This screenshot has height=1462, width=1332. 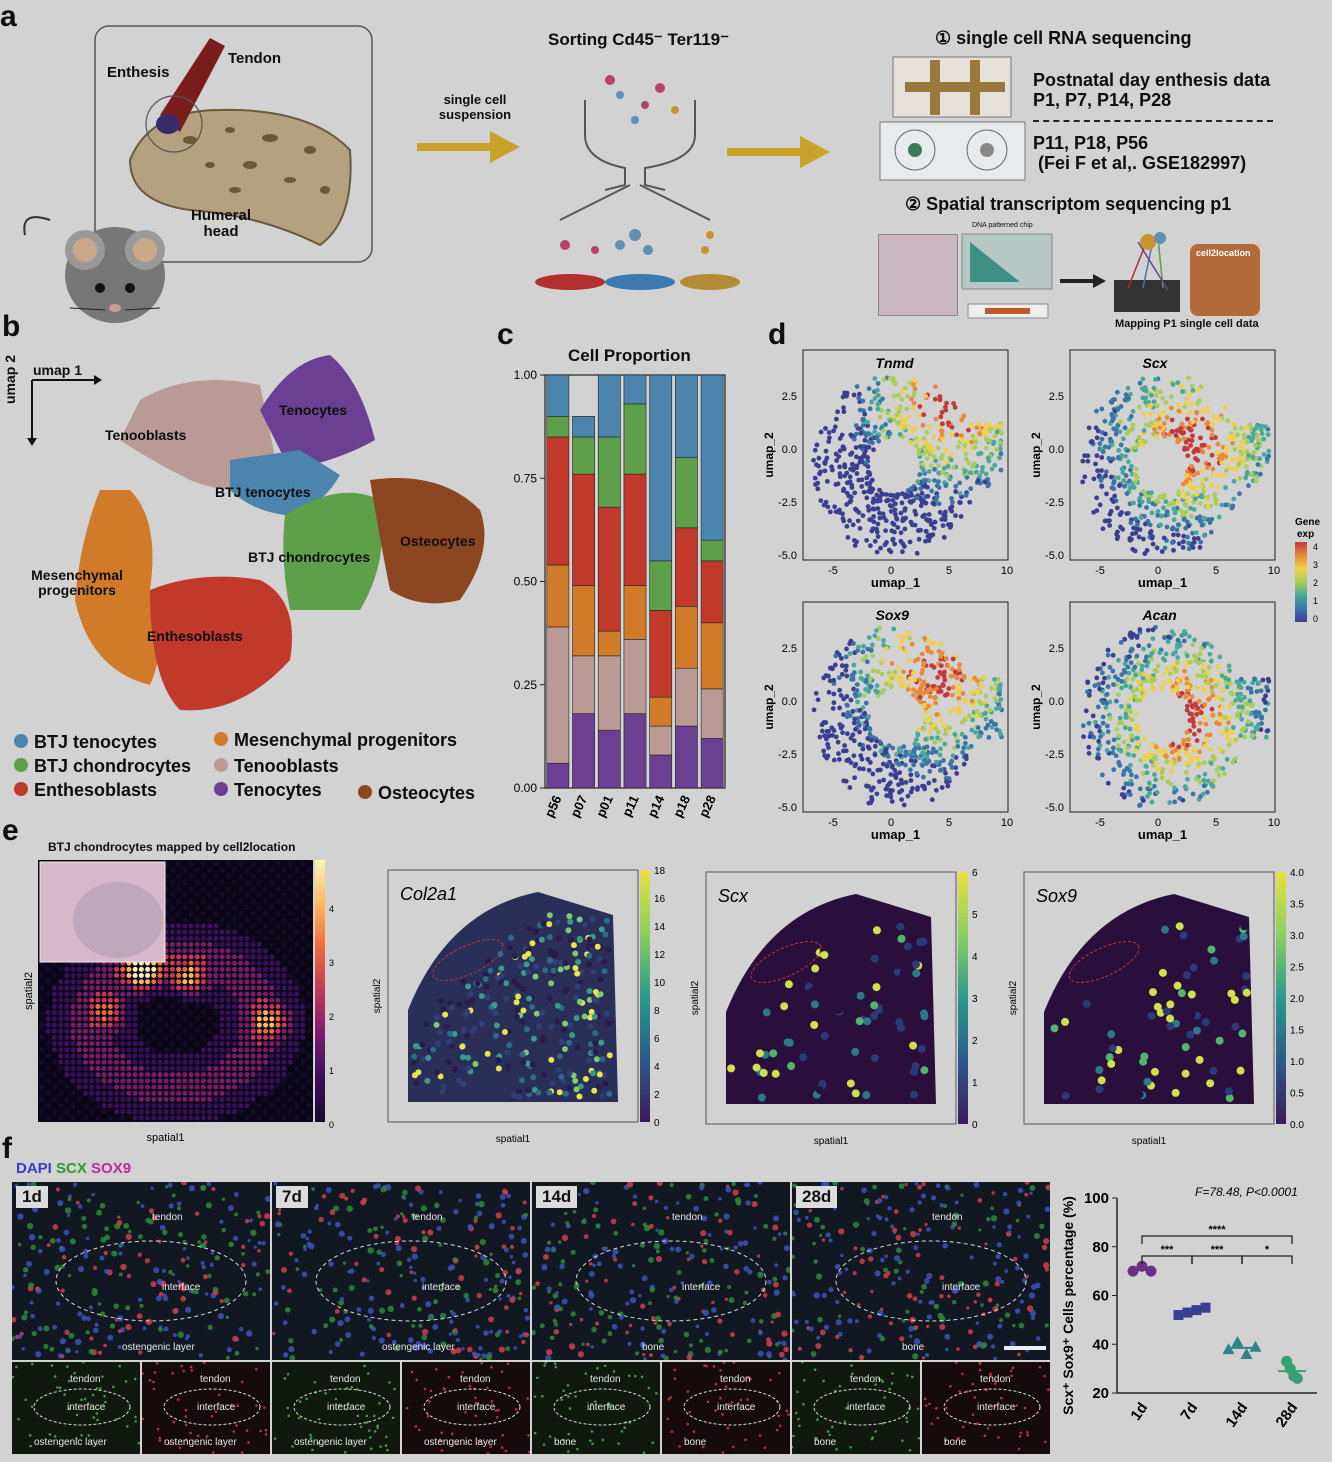 What do you see at coordinates (526, 788) in the screenshot?
I see `y-tick-label: 0.00` at bounding box center [526, 788].